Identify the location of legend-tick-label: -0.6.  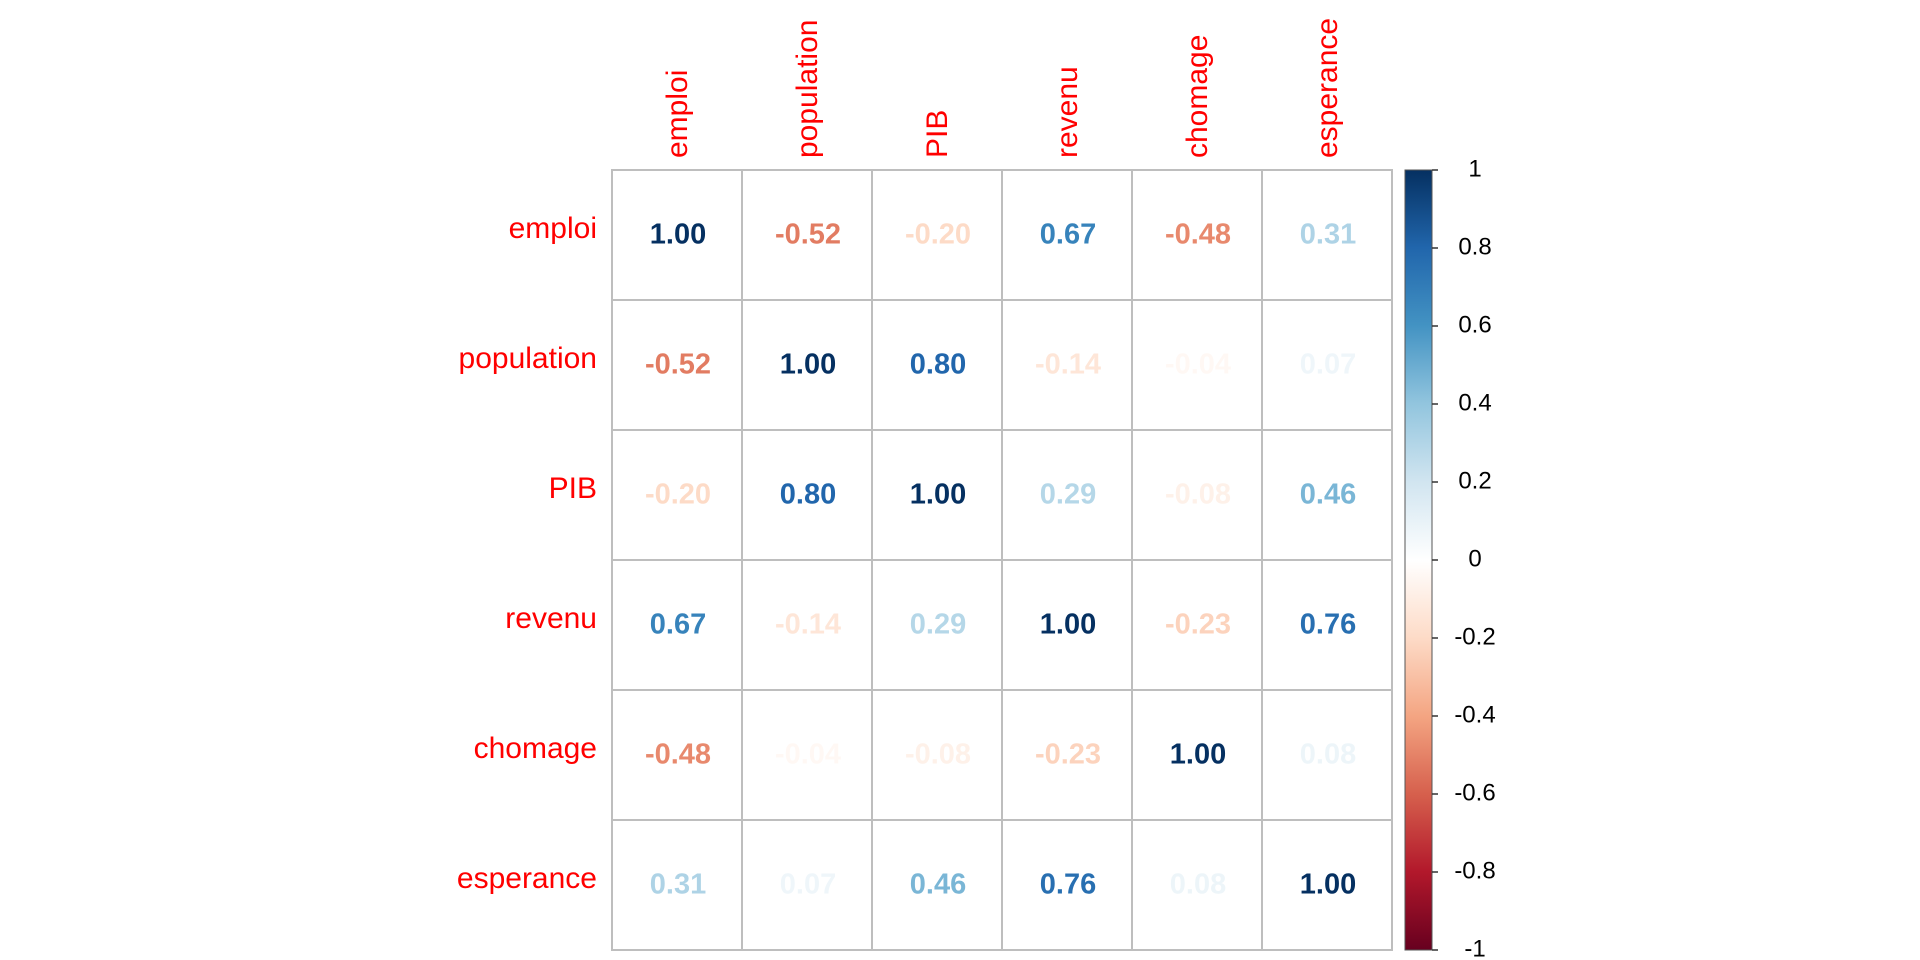
(1474, 792).